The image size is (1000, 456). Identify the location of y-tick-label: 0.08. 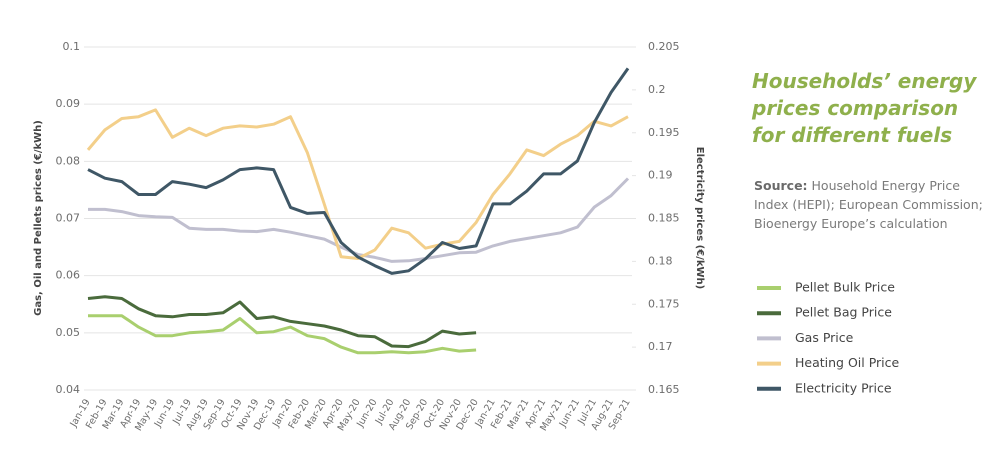
(68, 160).